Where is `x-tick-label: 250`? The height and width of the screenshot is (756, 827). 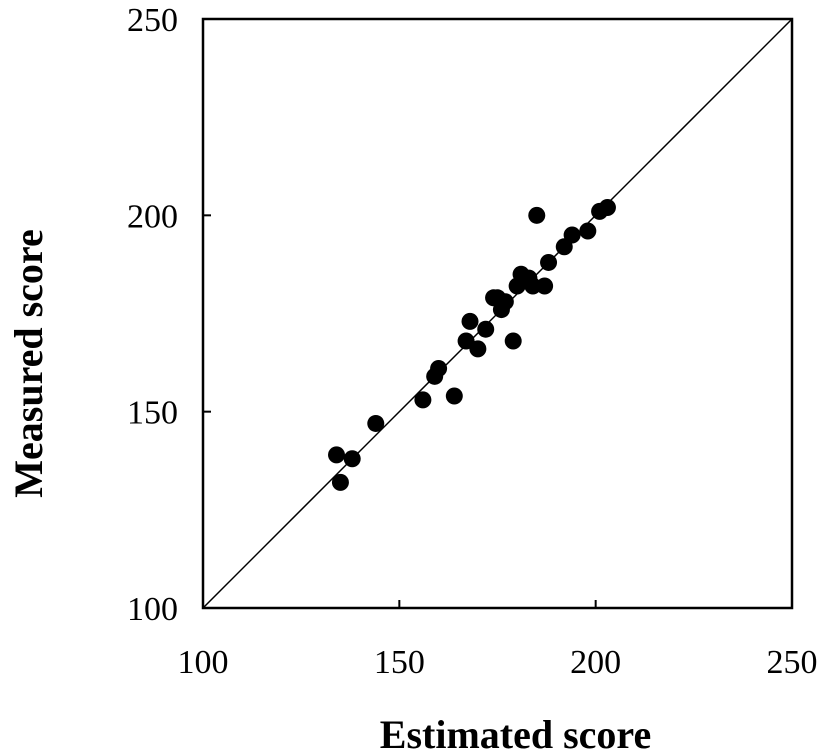
x-tick-label: 250 is located at coordinates (792, 662).